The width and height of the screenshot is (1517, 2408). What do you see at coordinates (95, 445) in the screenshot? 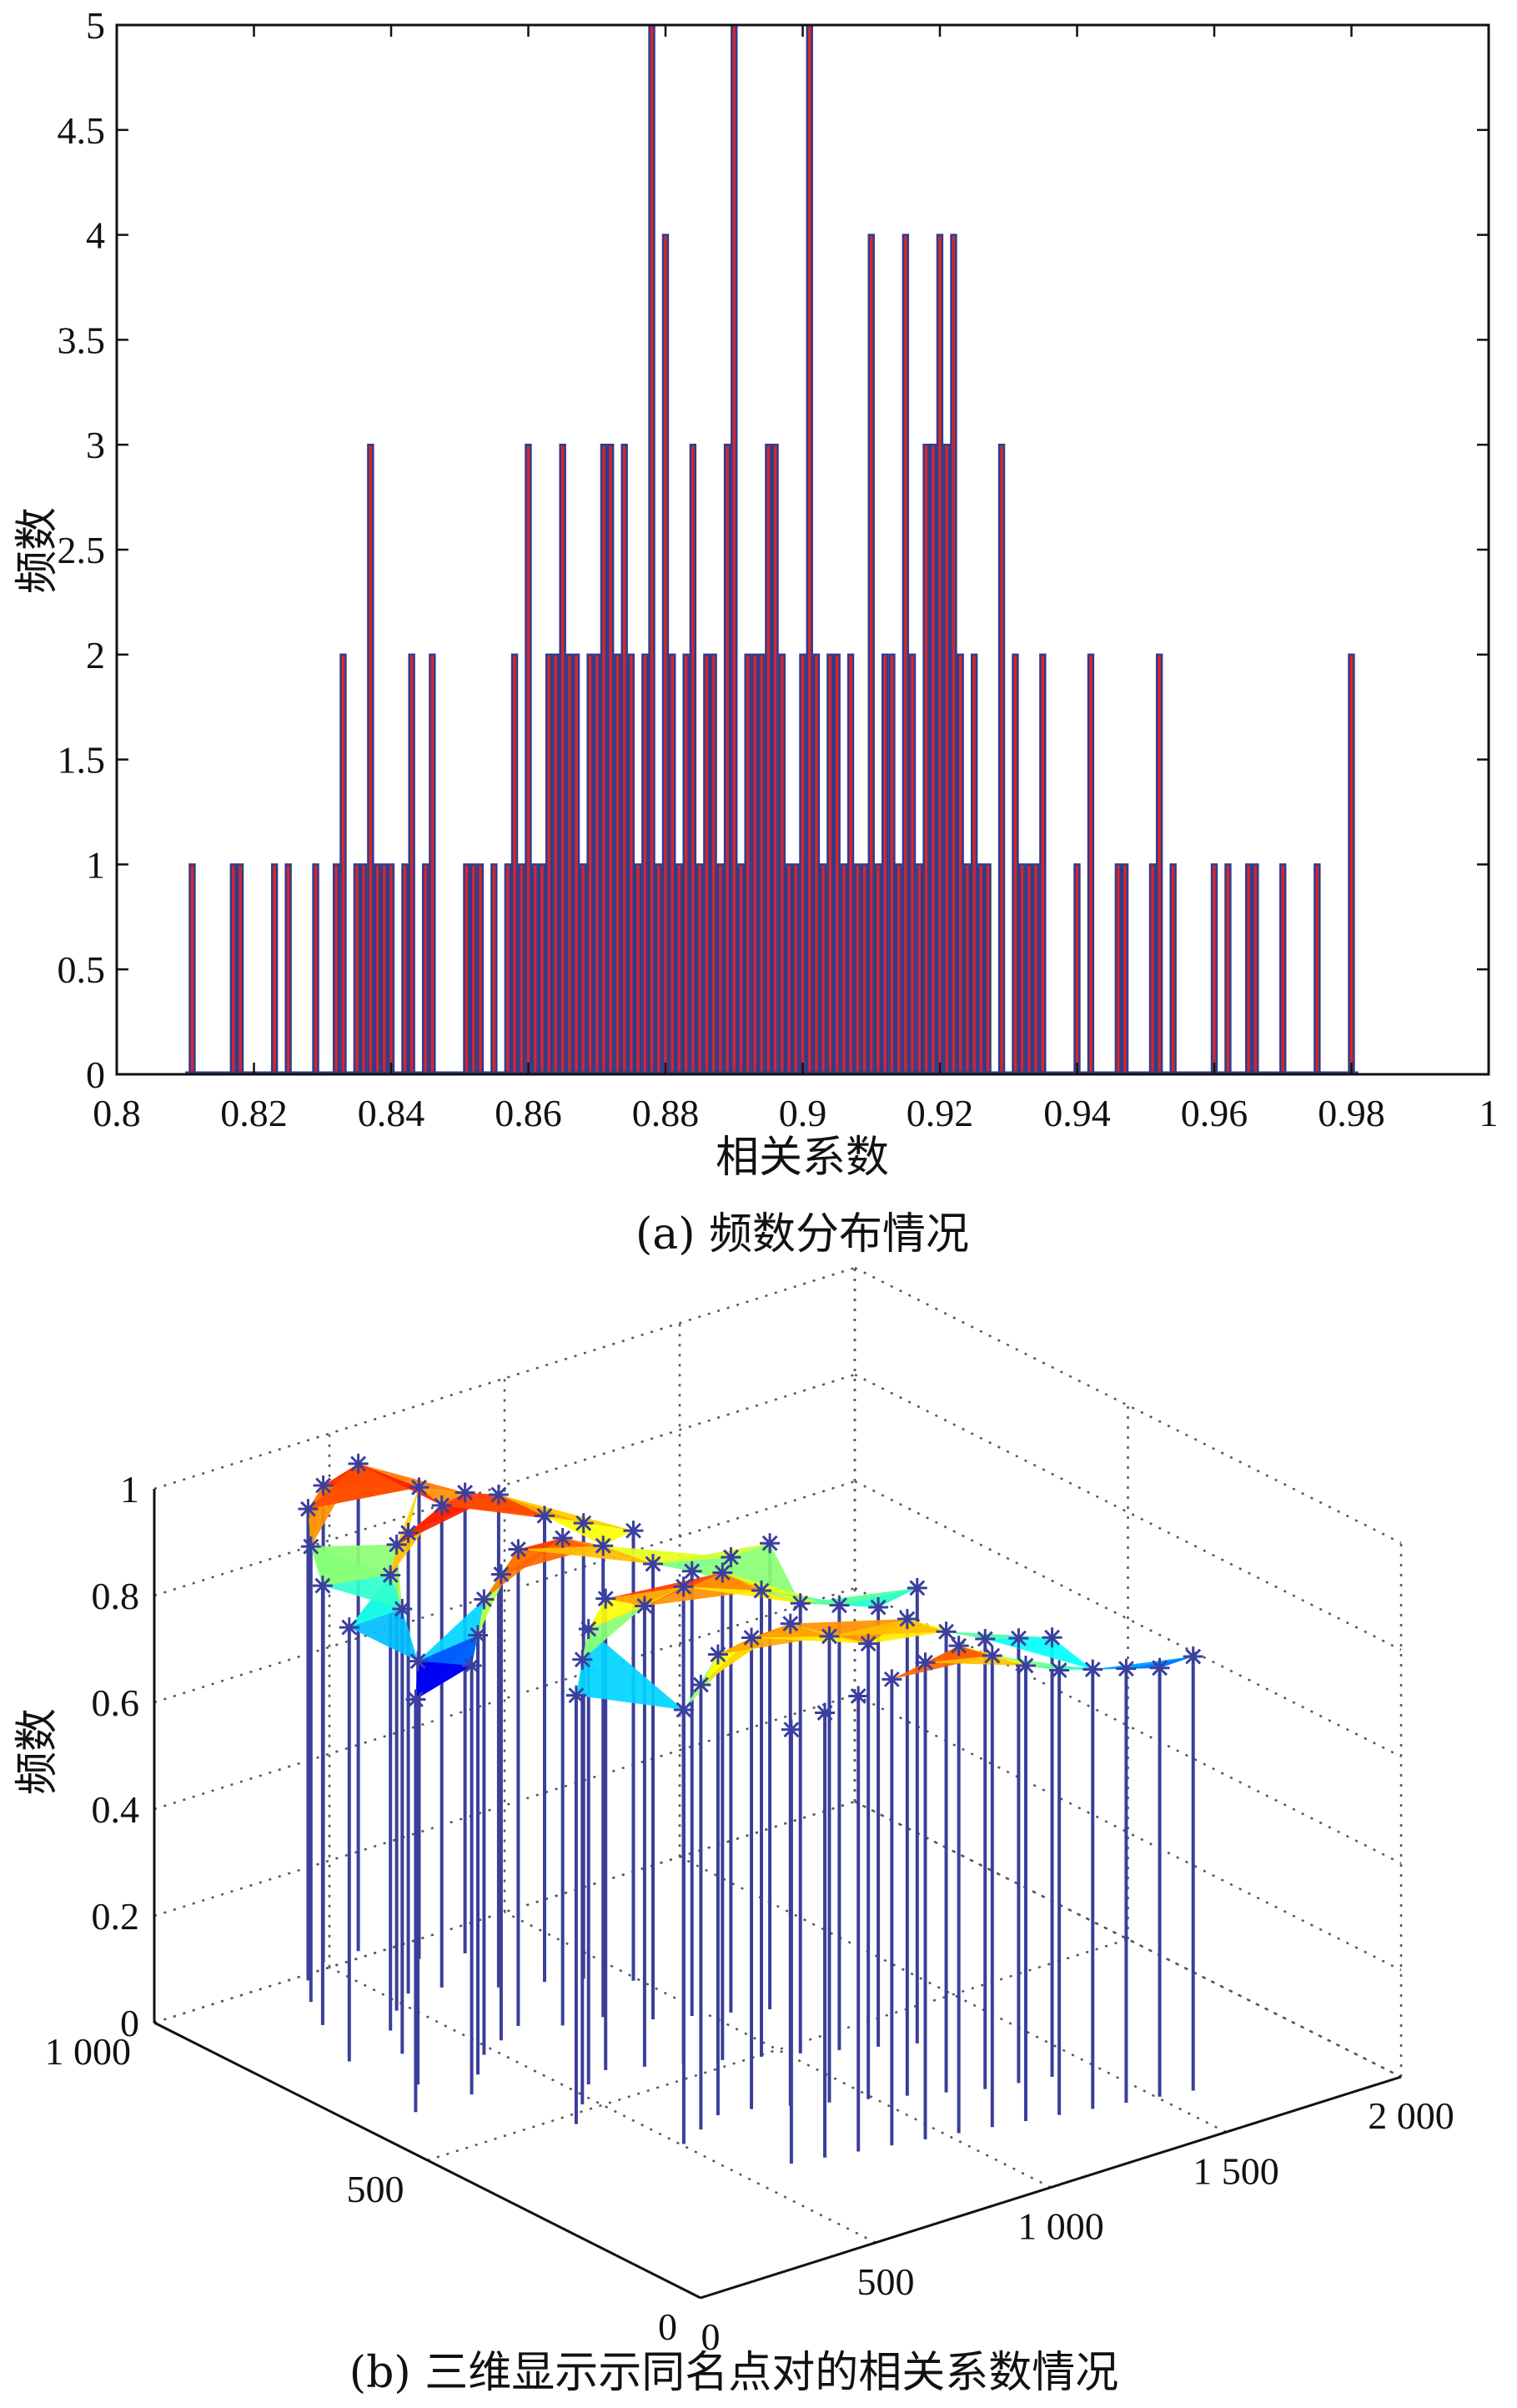
I see `y-tick-label: 3` at bounding box center [95, 445].